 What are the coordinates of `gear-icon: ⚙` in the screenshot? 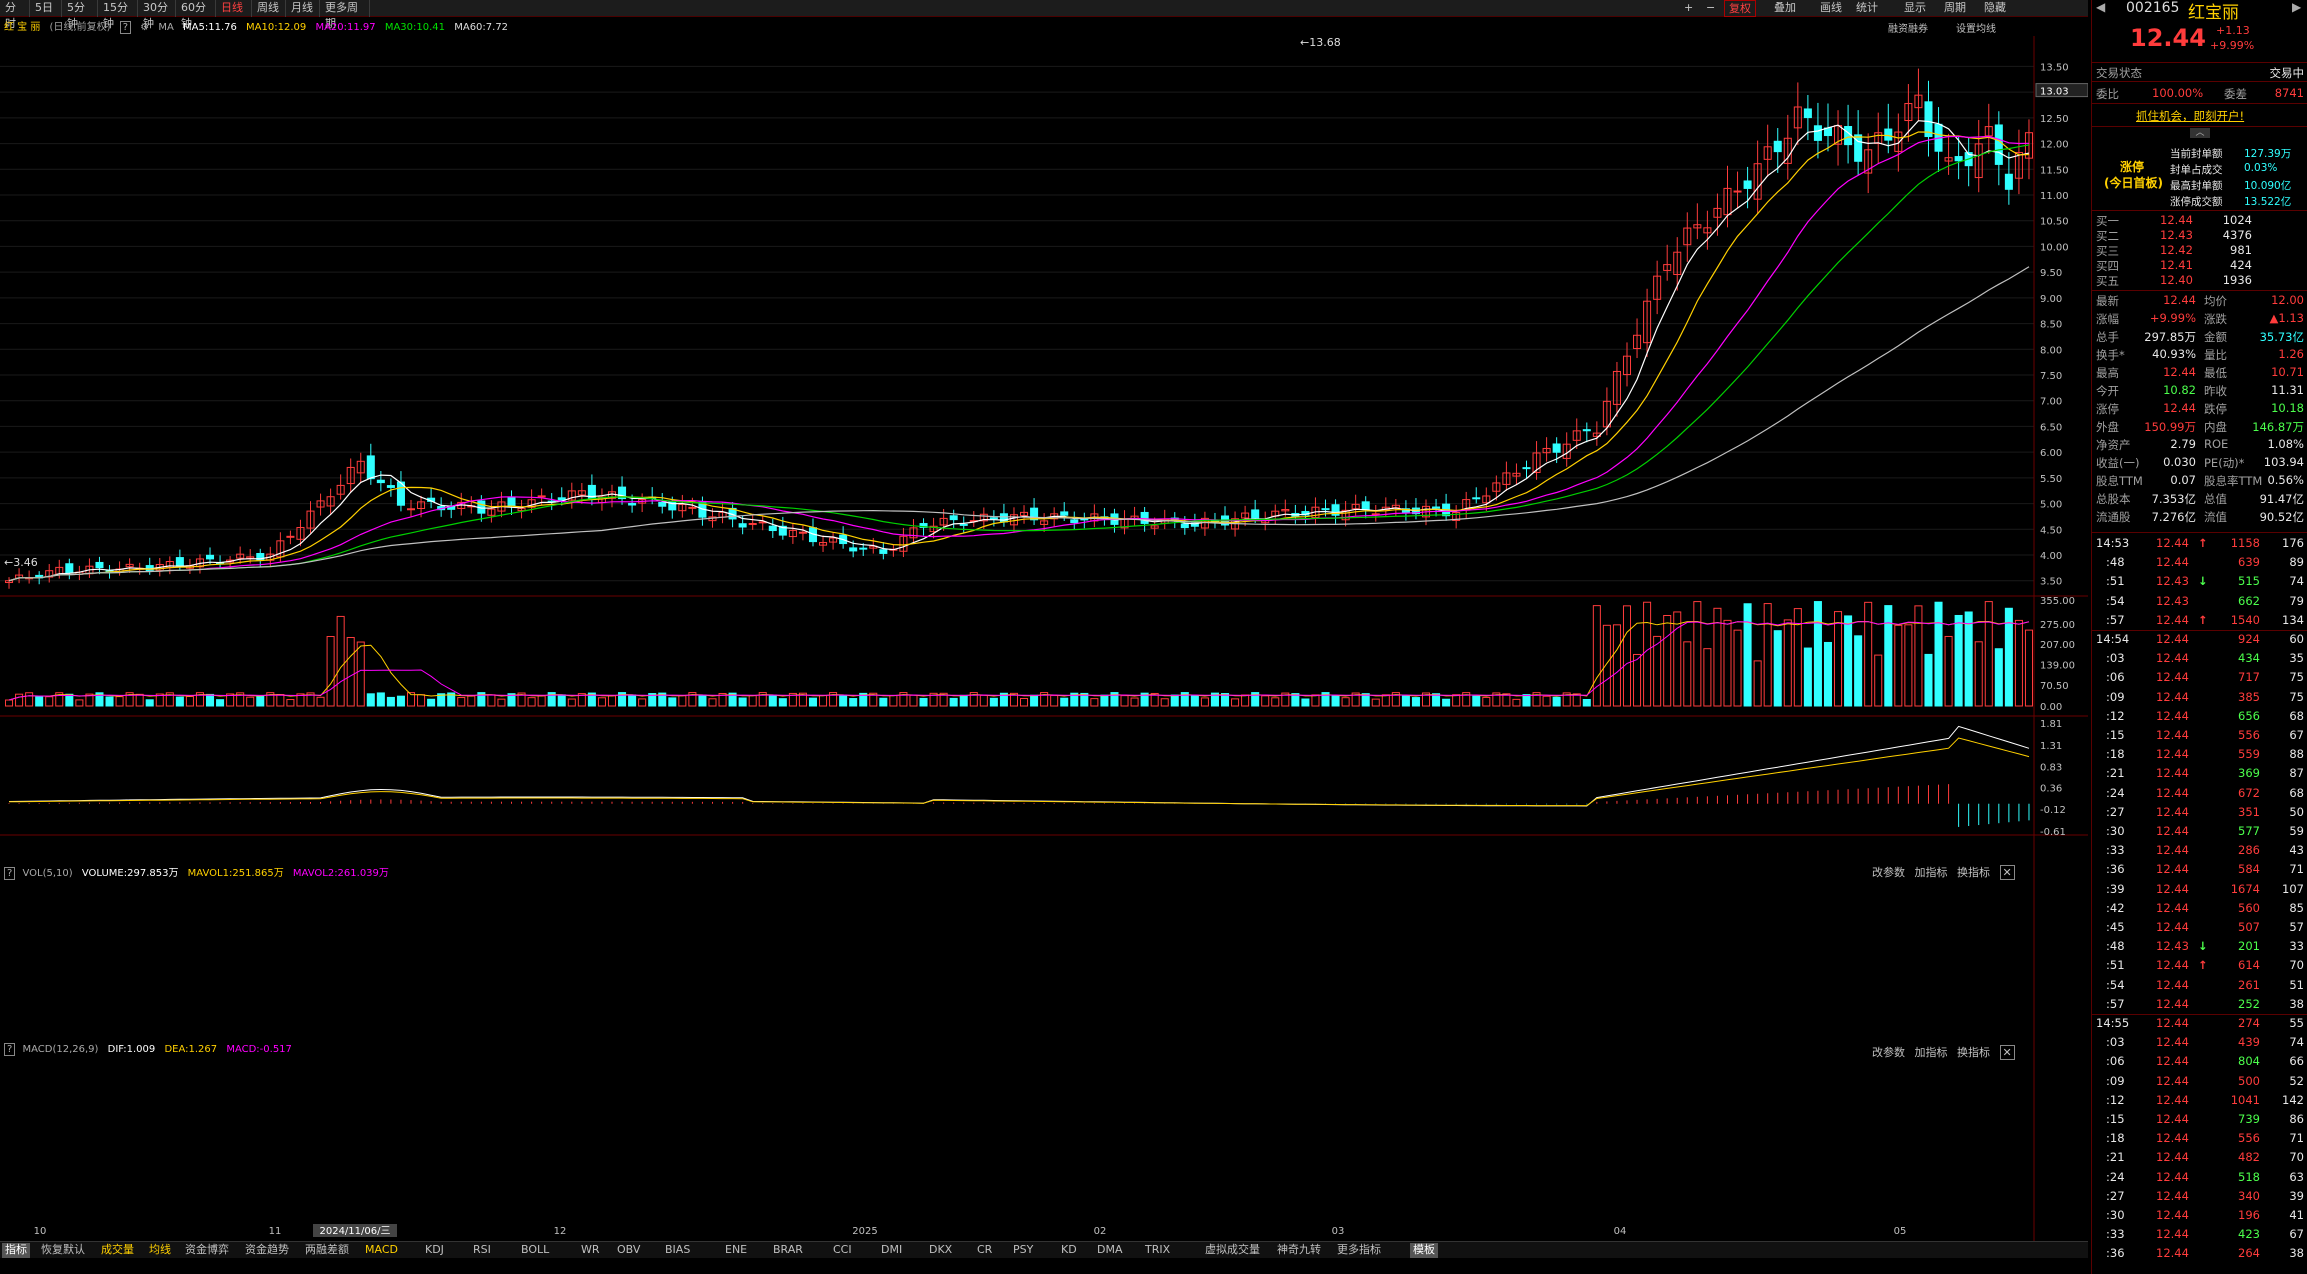 It's located at (145, 27).